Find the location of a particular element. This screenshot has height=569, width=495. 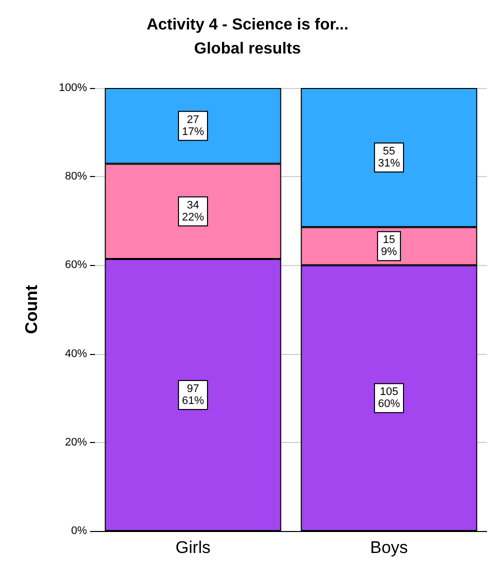

data-label: 55 31% is located at coordinates (389, 158).